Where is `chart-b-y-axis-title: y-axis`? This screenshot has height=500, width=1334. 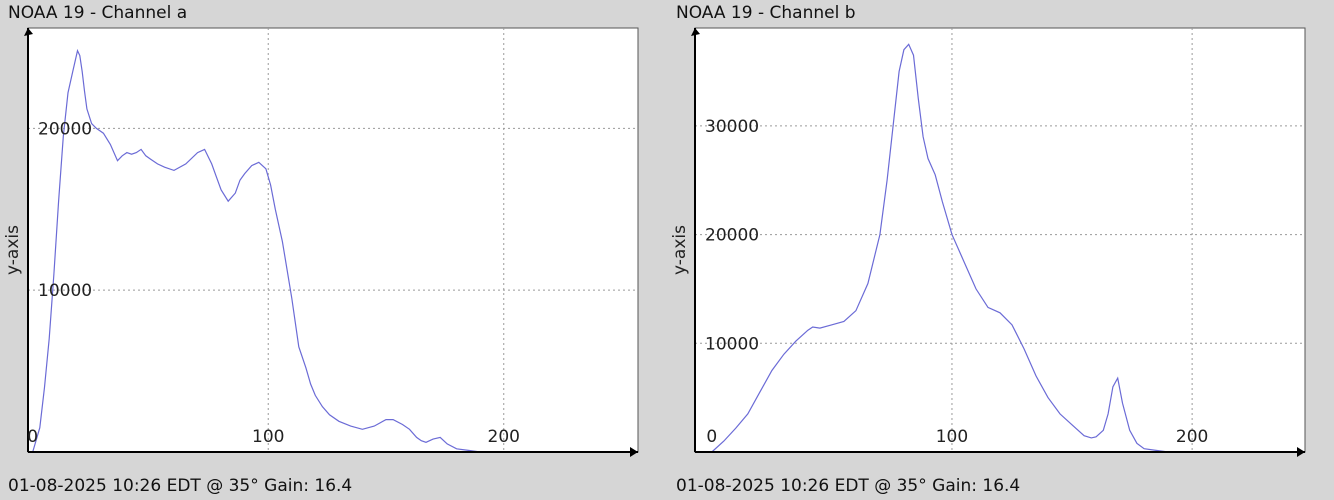 chart-b-y-axis-title: y-axis is located at coordinates (680, 250).